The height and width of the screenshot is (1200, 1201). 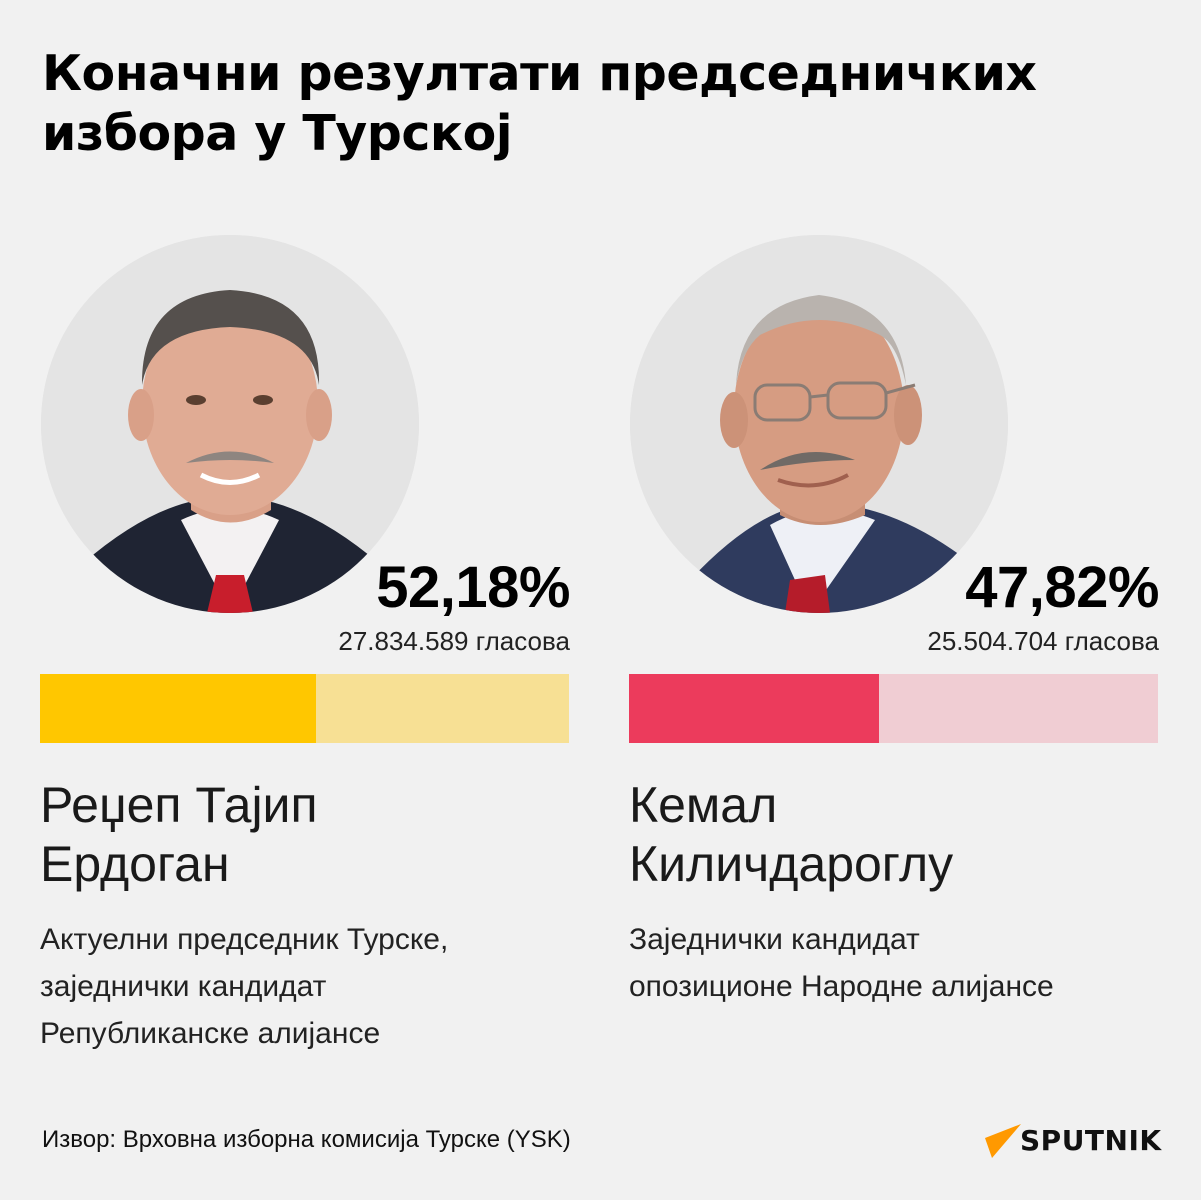 What do you see at coordinates (473, 587) in the screenshot?
I see `percent-value: 52,18%` at bounding box center [473, 587].